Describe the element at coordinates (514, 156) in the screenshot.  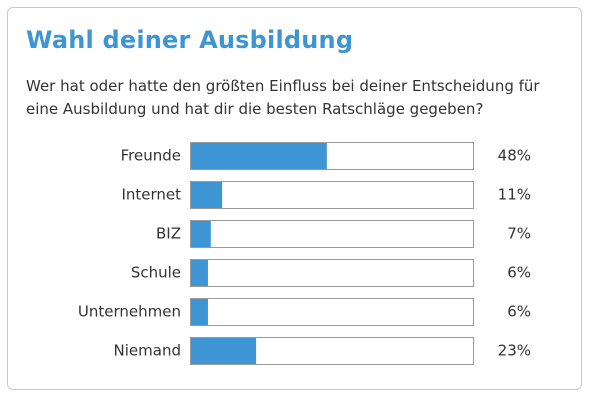
I see `value-label: 48%` at that location.